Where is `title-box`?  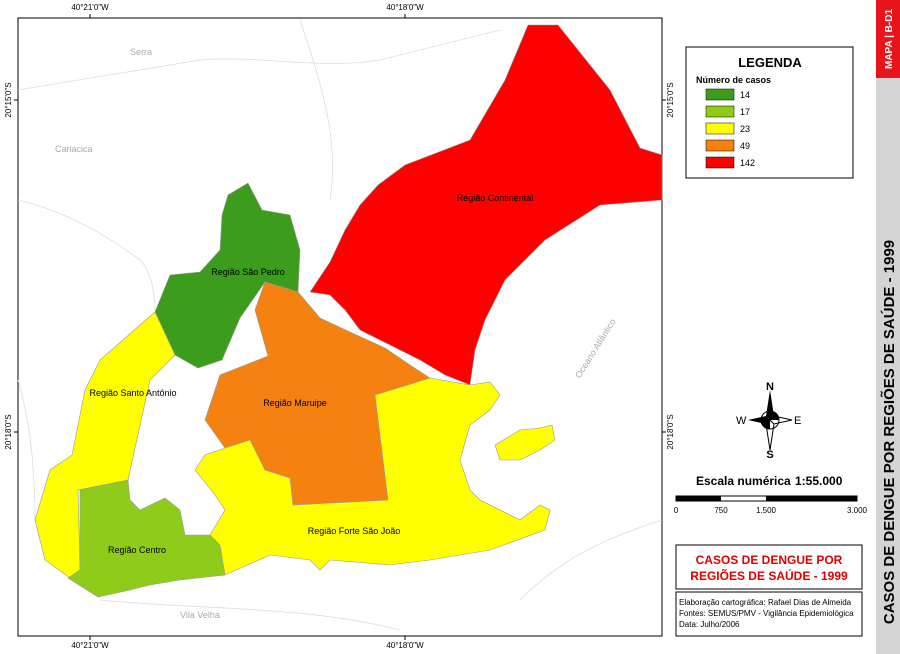
title-box is located at coordinates (769, 567).